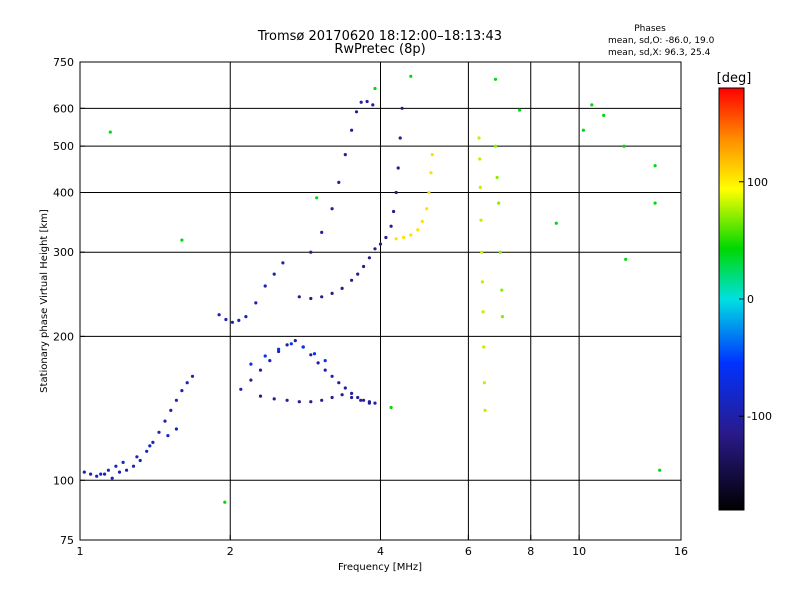 The image size is (800, 600). What do you see at coordinates (63, 192) in the screenshot?
I see `y-tick-label: 400` at bounding box center [63, 192].